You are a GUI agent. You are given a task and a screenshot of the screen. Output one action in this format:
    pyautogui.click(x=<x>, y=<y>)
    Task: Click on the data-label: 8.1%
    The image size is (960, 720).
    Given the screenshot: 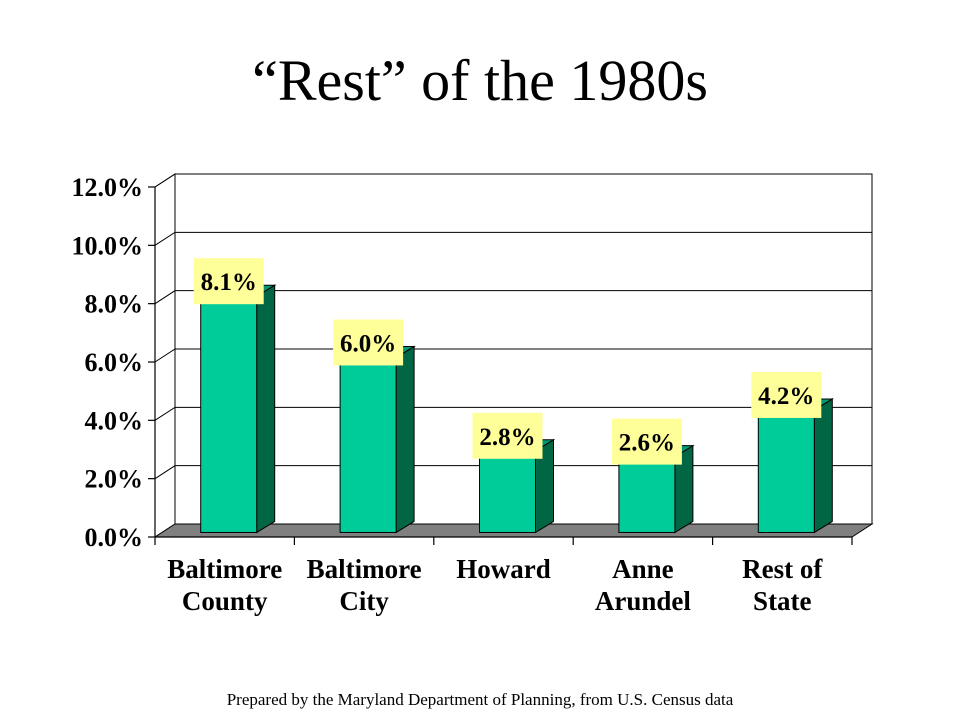 What is the action you would take?
    pyautogui.click(x=228, y=281)
    